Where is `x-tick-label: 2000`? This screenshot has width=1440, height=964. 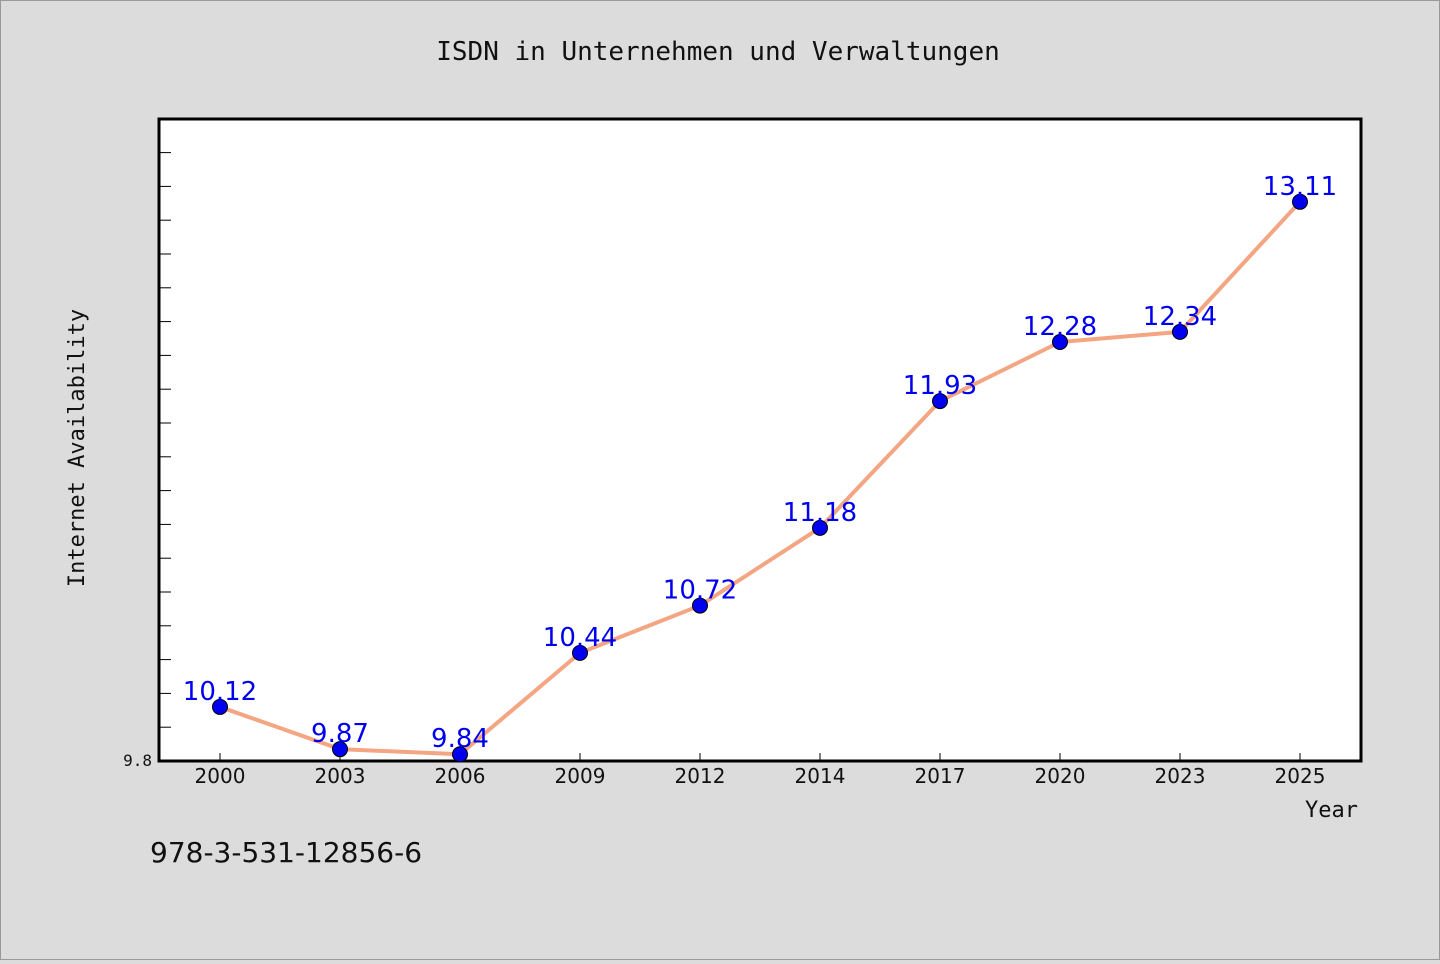 x-tick-label: 2000 is located at coordinates (220, 776).